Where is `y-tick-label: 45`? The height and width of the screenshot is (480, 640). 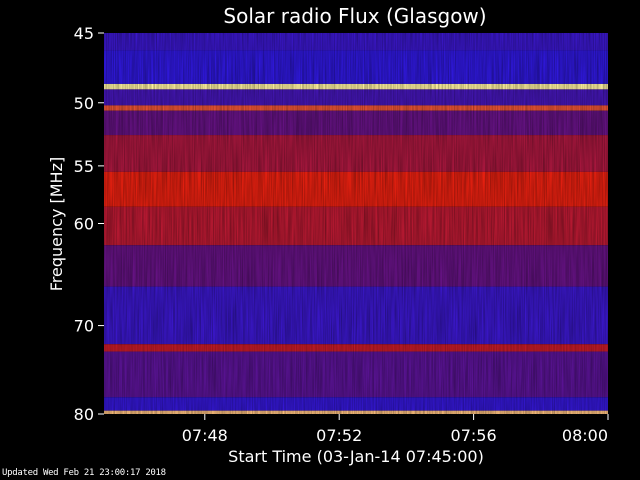
y-tick-label: 45 is located at coordinates (84, 33).